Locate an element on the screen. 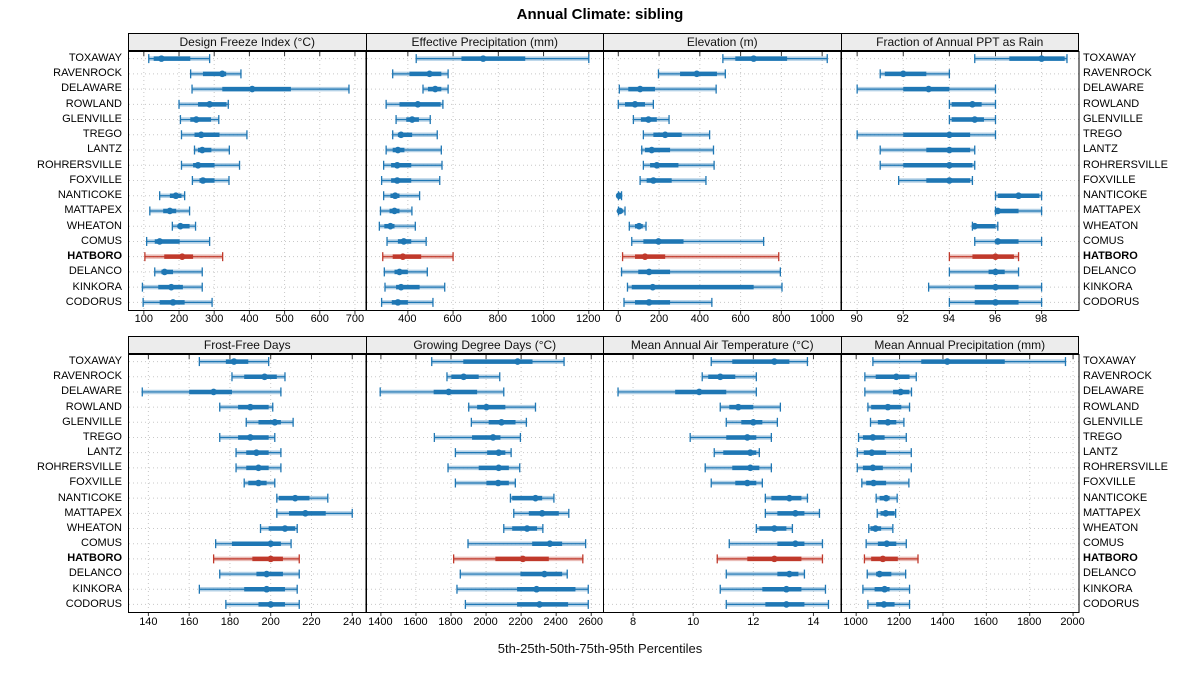  station-label-right: COMUS is located at coordinates (1103, 240).